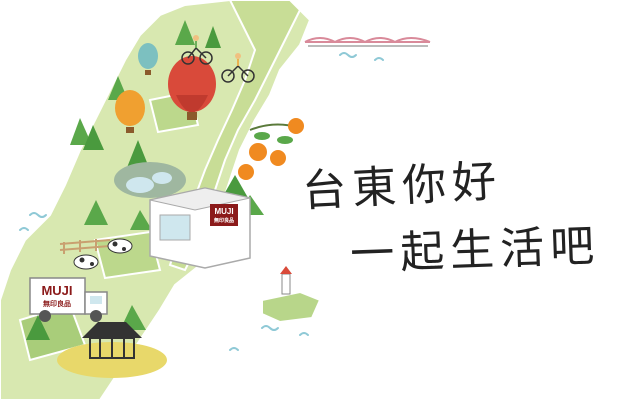 The image size is (640, 400). I want to click on store-sign-brand: MUJI, so click(223, 211).